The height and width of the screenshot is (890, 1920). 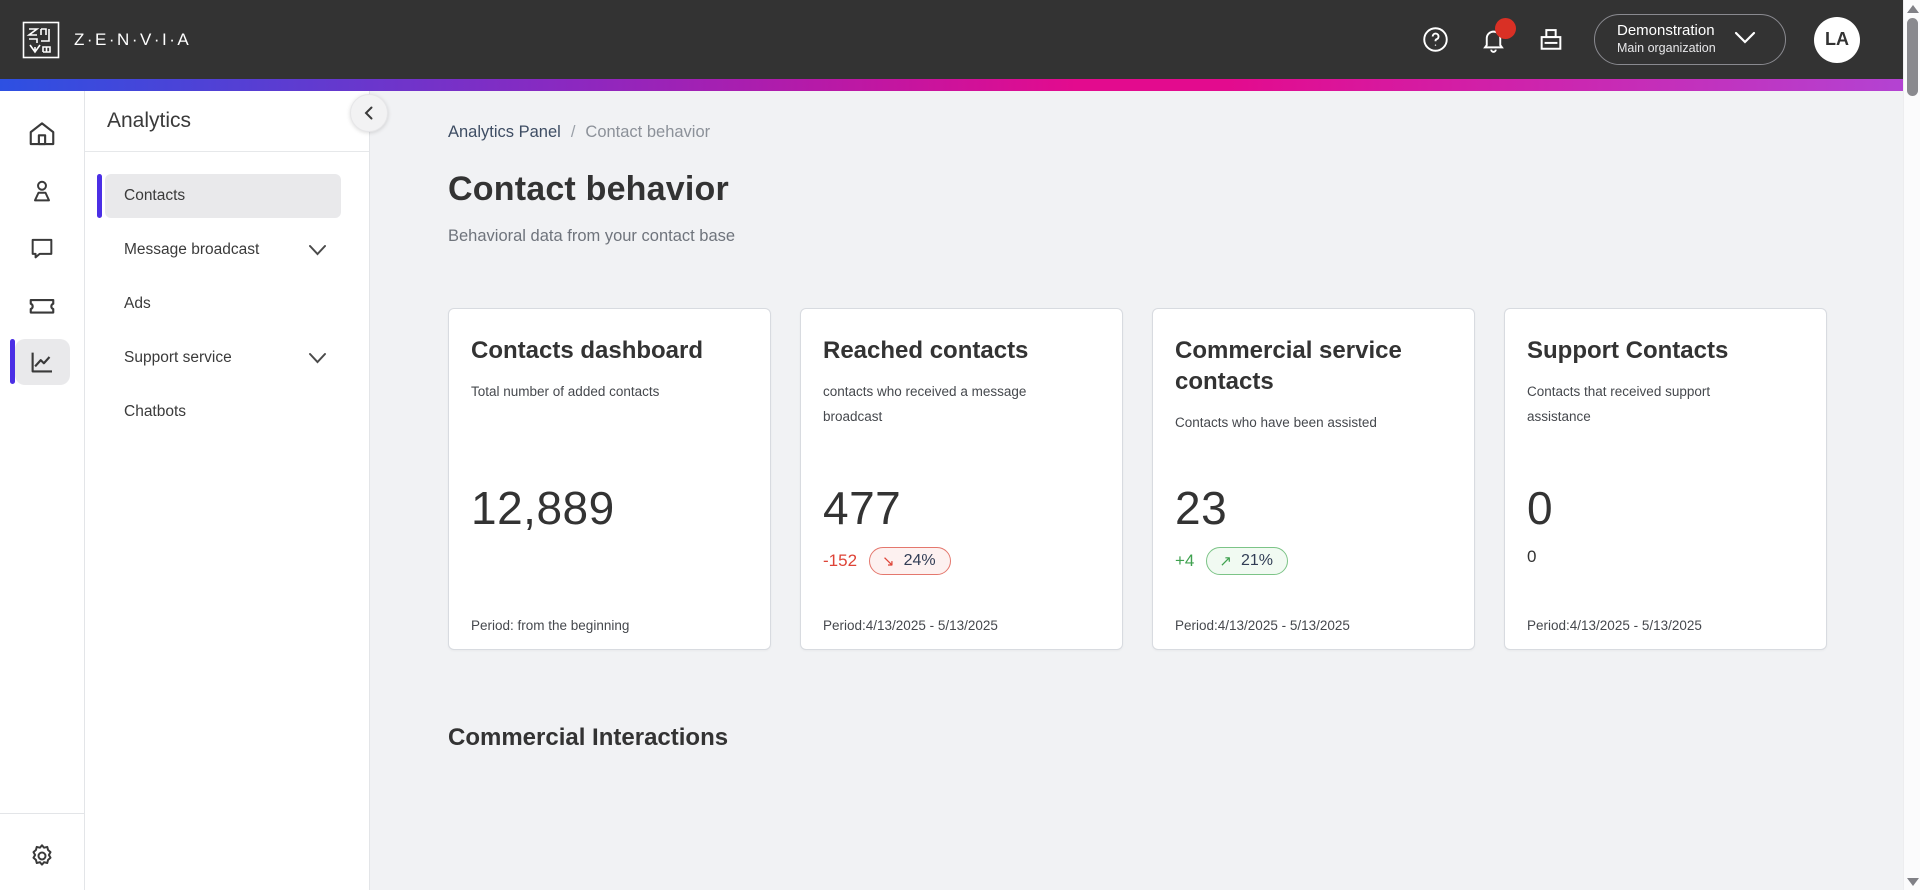 I want to click on organization-name: Demonstration, so click(x=1666, y=31).